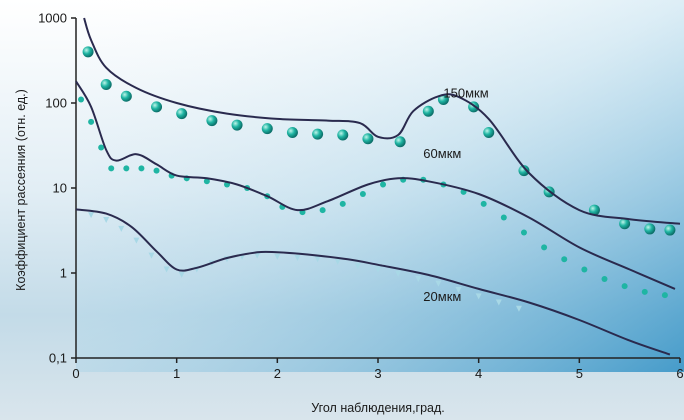 The width and height of the screenshot is (684, 420). What do you see at coordinates (56, 103) in the screenshot?
I see `y-tick-label: 100` at bounding box center [56, 103].